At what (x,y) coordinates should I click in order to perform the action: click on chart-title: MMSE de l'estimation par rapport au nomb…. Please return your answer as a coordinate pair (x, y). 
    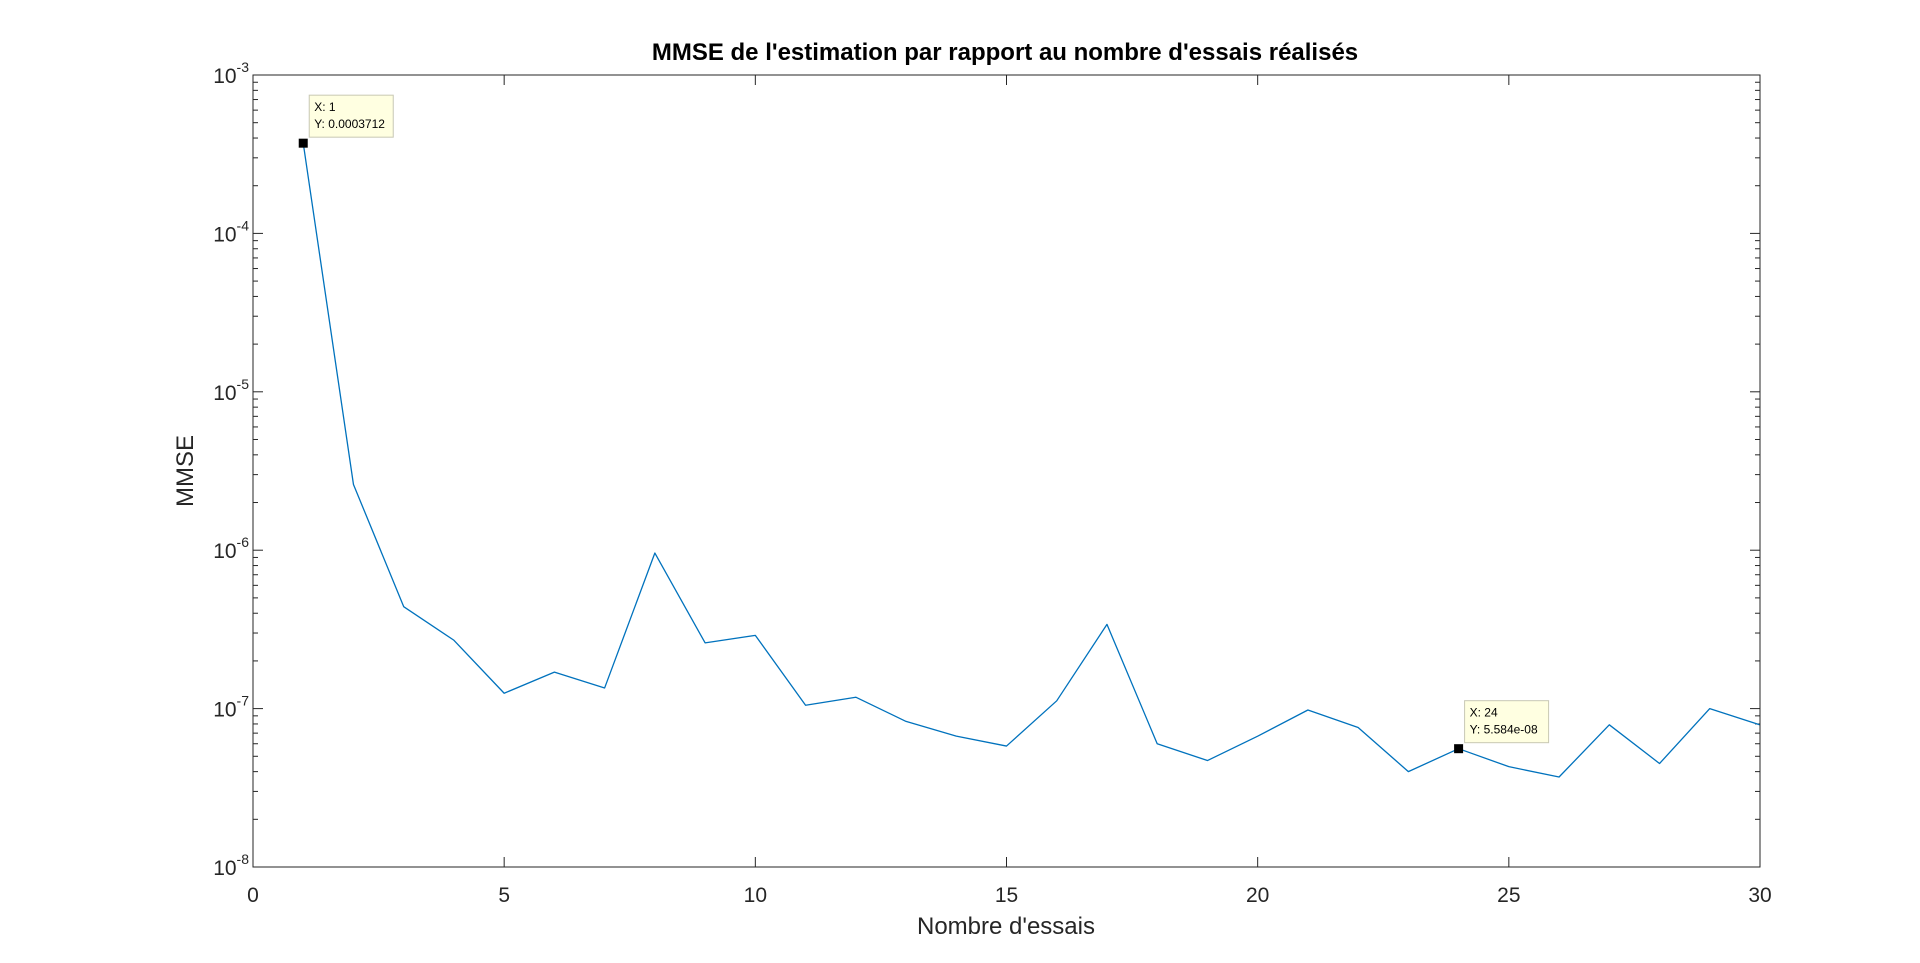
    Looking at the image, I should click on (1005, 52).